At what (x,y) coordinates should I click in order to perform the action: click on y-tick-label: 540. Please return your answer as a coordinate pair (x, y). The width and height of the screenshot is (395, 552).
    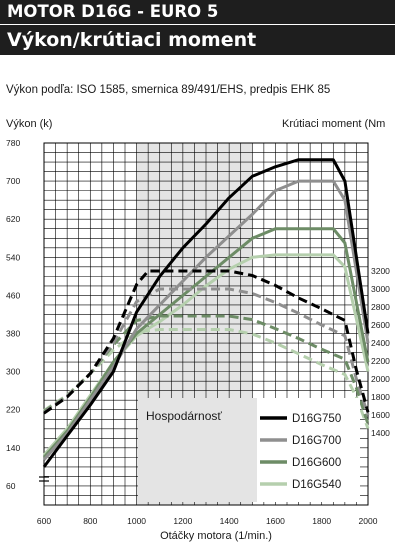
    Looking at the image, I should click on (13, 257).